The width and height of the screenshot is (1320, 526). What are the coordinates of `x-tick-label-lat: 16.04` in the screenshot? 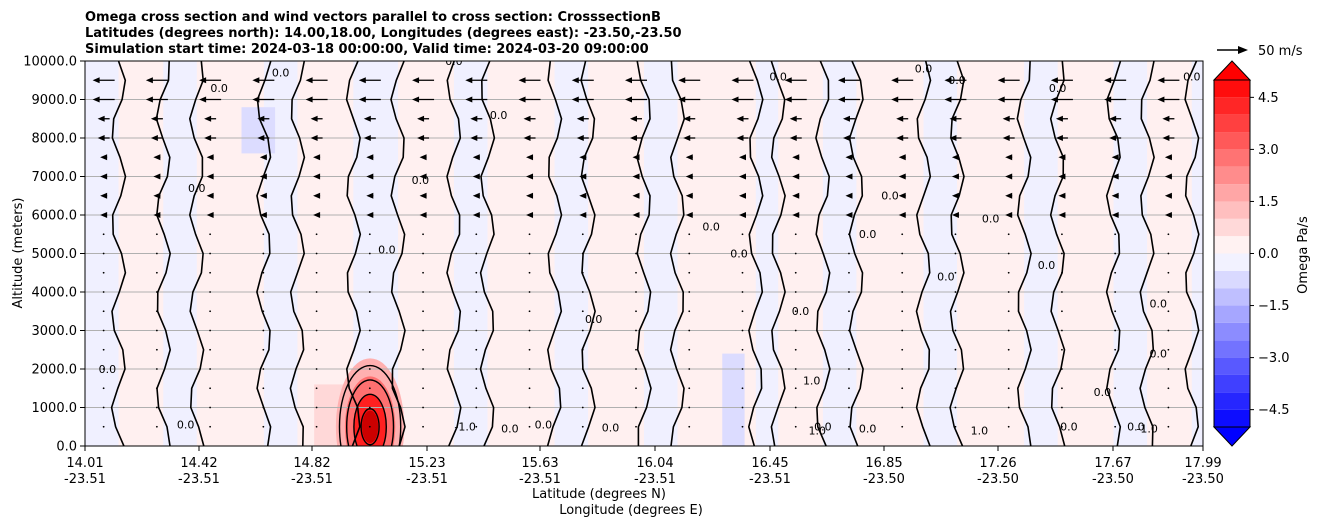 It's located at (654, 463).